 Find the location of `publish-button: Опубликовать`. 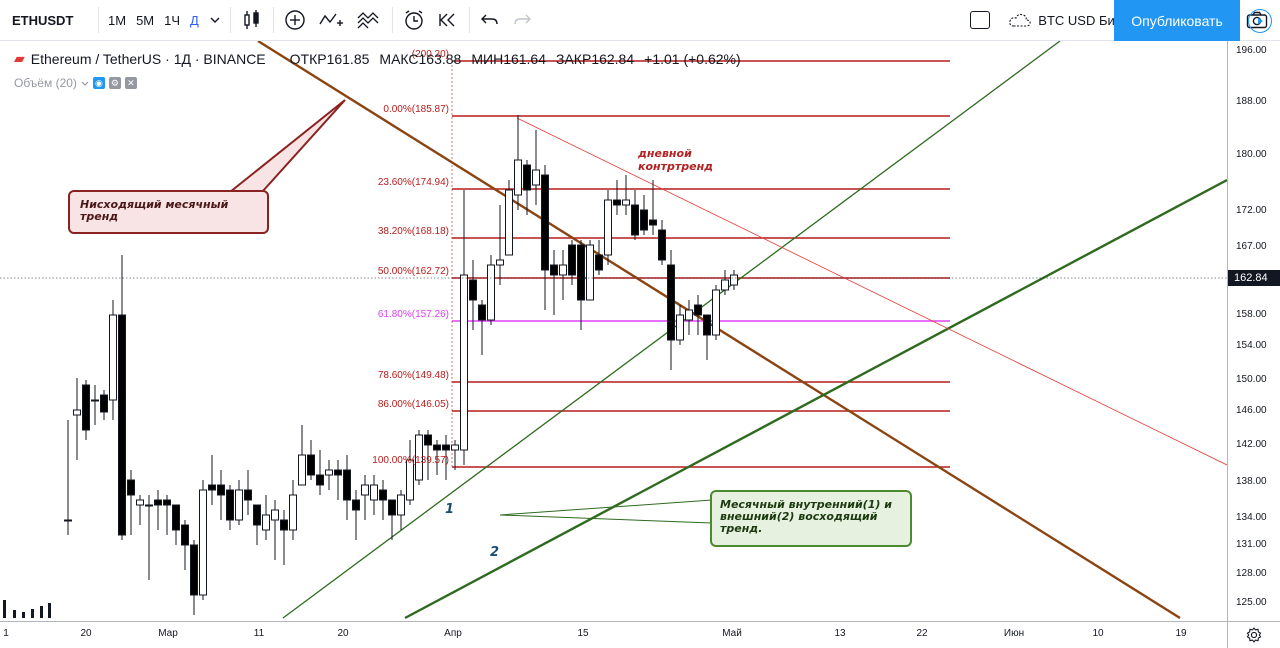

publish-button: Опубликовать is located at coordinates (1177, 20).